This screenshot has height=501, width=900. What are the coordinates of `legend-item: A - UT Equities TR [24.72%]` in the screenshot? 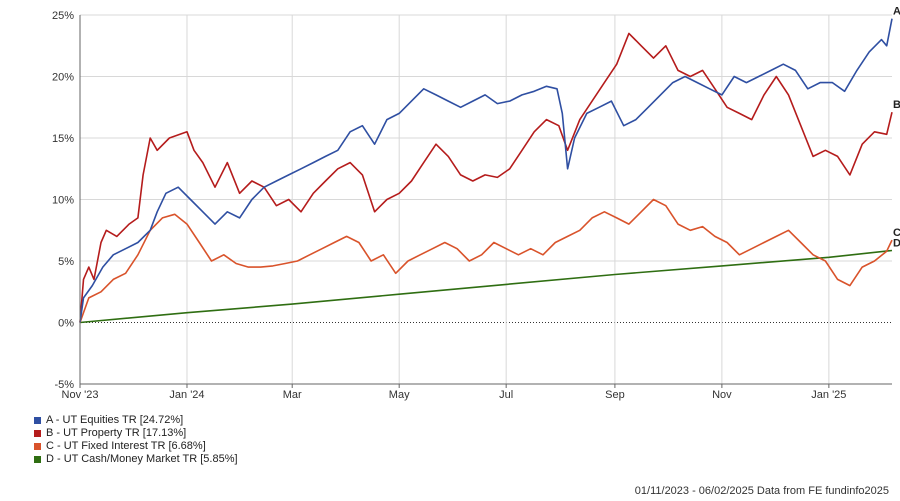 It's located at (136, 420).